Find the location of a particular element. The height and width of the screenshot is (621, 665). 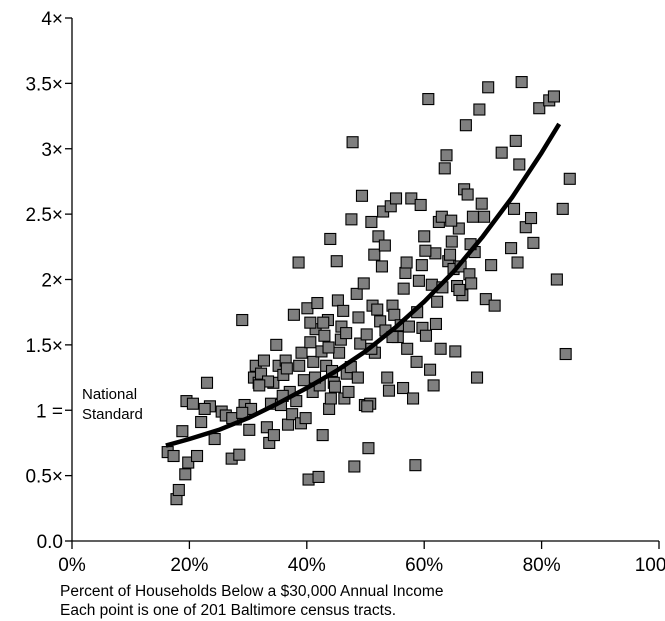

y-tick-label: 2× is located at coordinates (52, 281).